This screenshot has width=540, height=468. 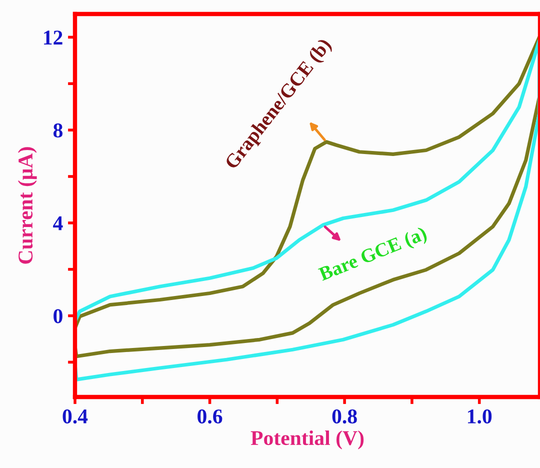 What do you see at coordinates (53, 37) in the screenshot?
I see `y-tick-label: 12` at bounding box center [53, 37].